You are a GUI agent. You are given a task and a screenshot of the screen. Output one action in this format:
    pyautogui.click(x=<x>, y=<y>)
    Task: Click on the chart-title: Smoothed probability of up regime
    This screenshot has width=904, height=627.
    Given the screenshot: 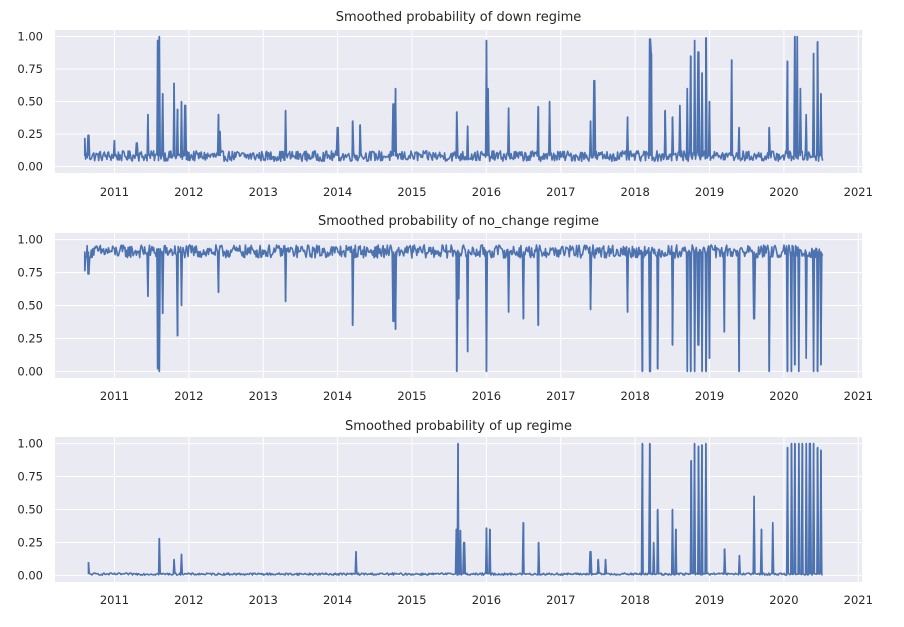 What is the action you would take?
    pyautogui.click(x=458, y=426)
    